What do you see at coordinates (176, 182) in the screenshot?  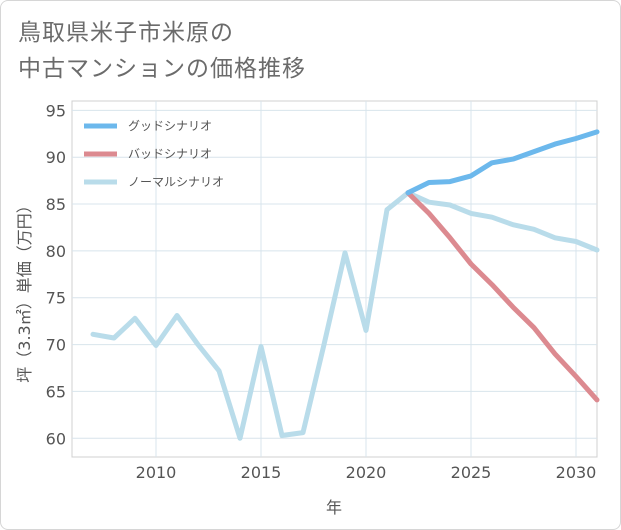 I see `legend-label: ノーマルシナリオ` at bounding box center [176, 182].